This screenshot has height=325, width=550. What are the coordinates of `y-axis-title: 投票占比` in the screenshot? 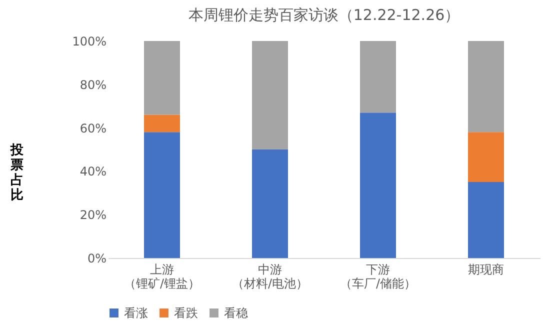 It's located at (17, 173).